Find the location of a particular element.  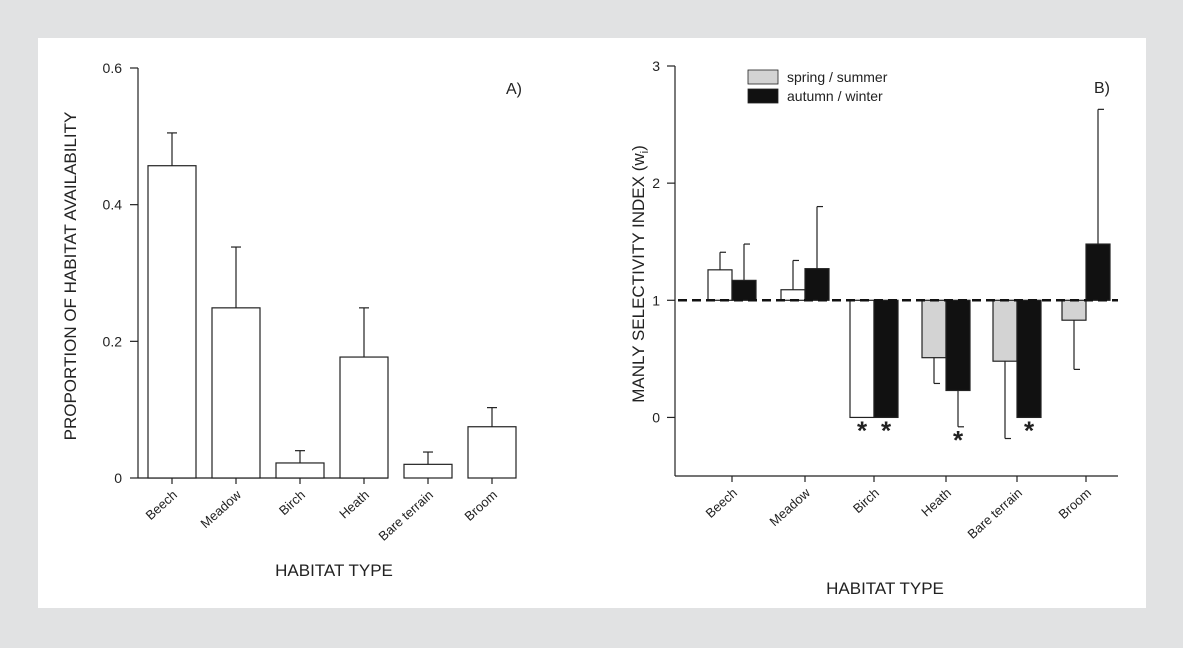

chart-a-x-axis-title: HABITAT TYPE is located at coordinates (334, 570).